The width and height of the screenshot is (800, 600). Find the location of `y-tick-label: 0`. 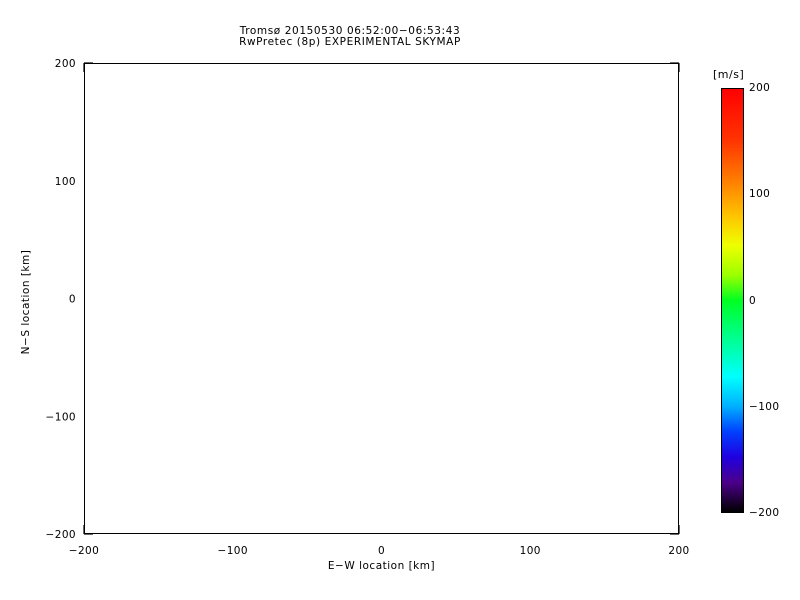

y-tick-label: 0 is located at coordinates (72, 300).